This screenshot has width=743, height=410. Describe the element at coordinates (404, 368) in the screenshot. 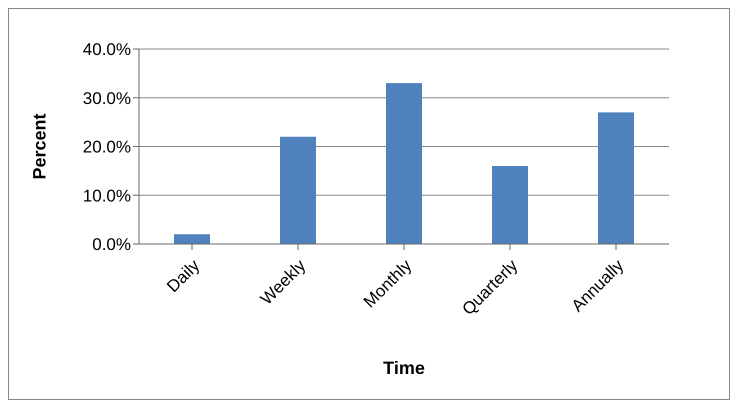

I see `x-axis-title: Time` at that location.